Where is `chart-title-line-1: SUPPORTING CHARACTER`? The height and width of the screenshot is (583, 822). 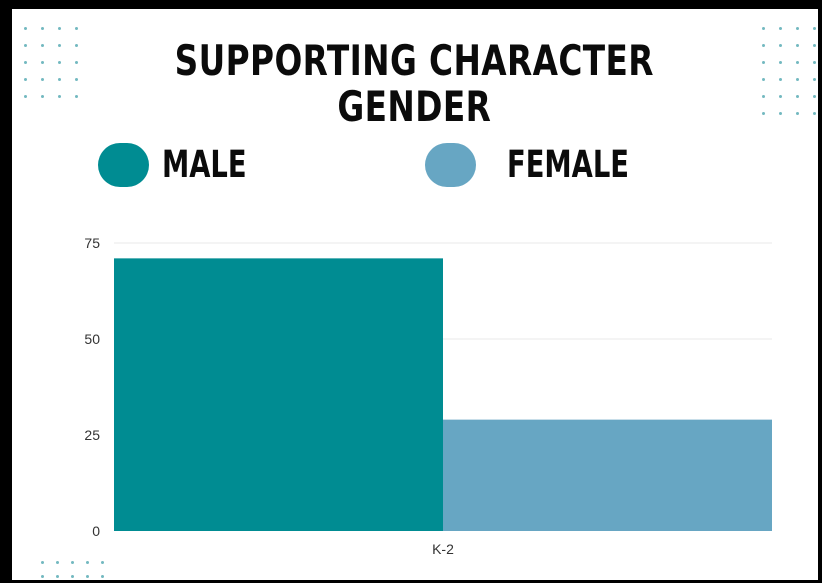
chart-title-line-1: SUPPORTING CHARACTER is located at coordinates (414, 60).